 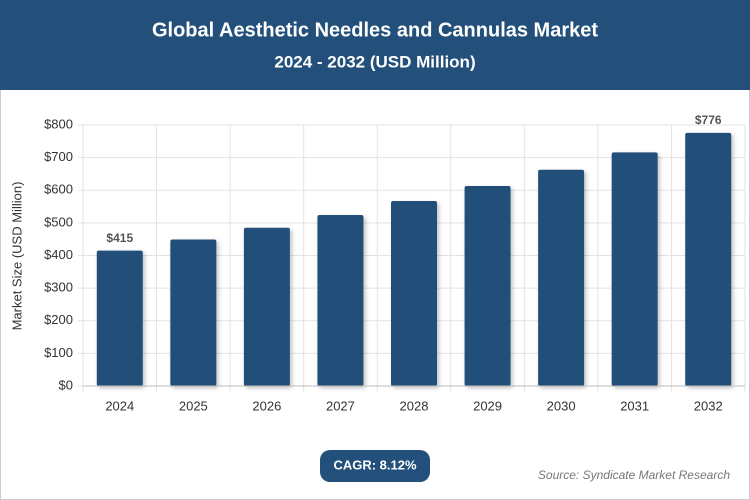 I want to click on cagr-badge, so click(x=375, y=466).